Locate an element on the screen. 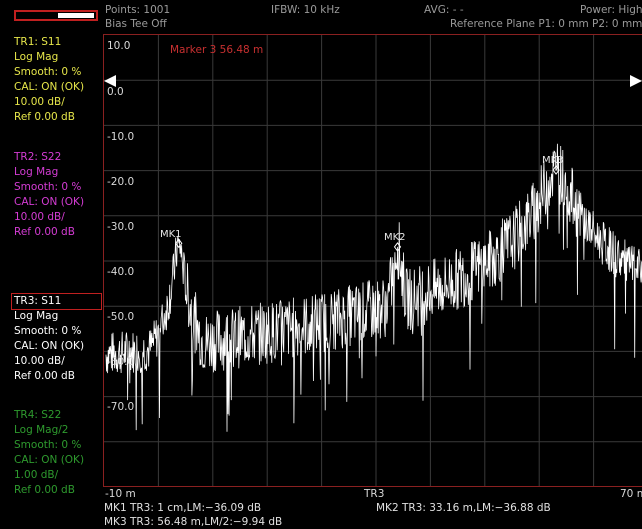 This screenshot has width=642, height=529. x-center-label: TR3 is located at coordinates (374, 494).